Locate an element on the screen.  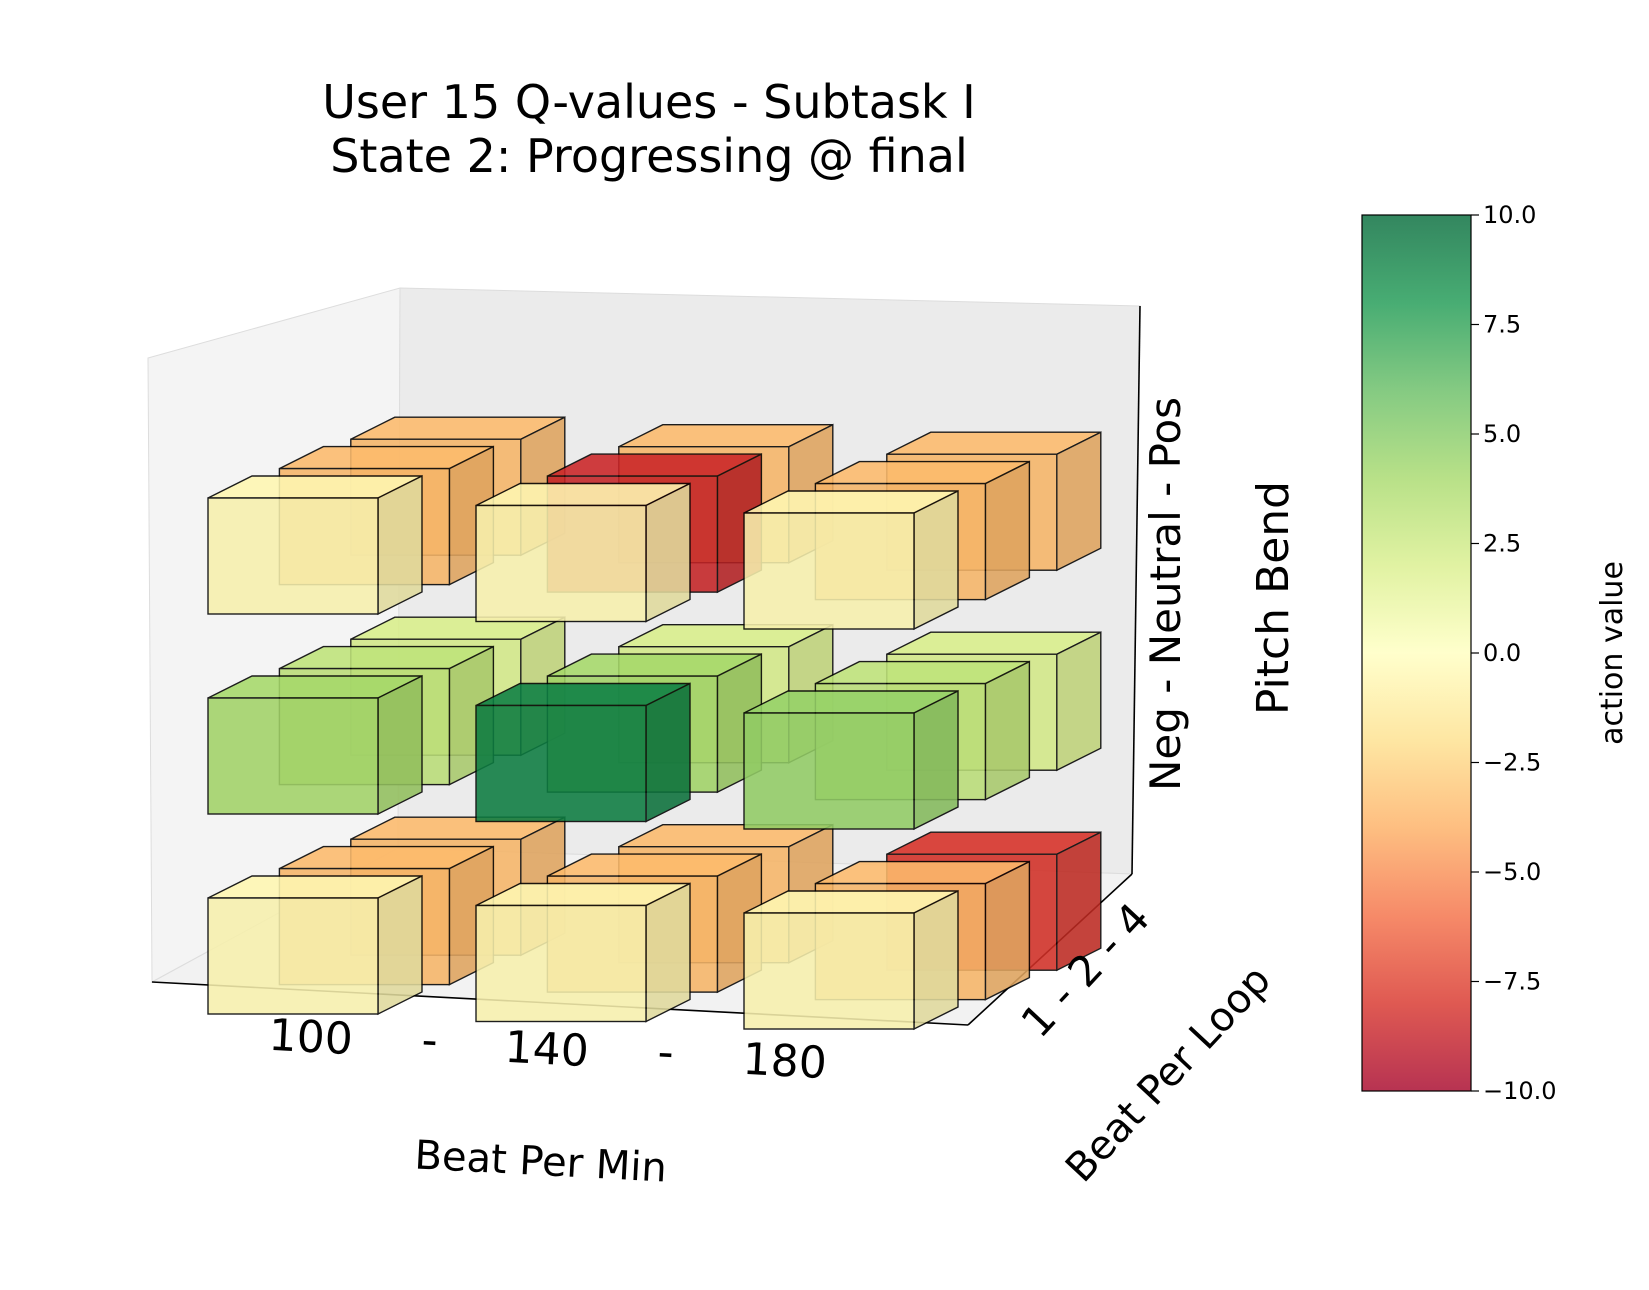
colorbar-label: action value is located at coordinates (1612, 653).